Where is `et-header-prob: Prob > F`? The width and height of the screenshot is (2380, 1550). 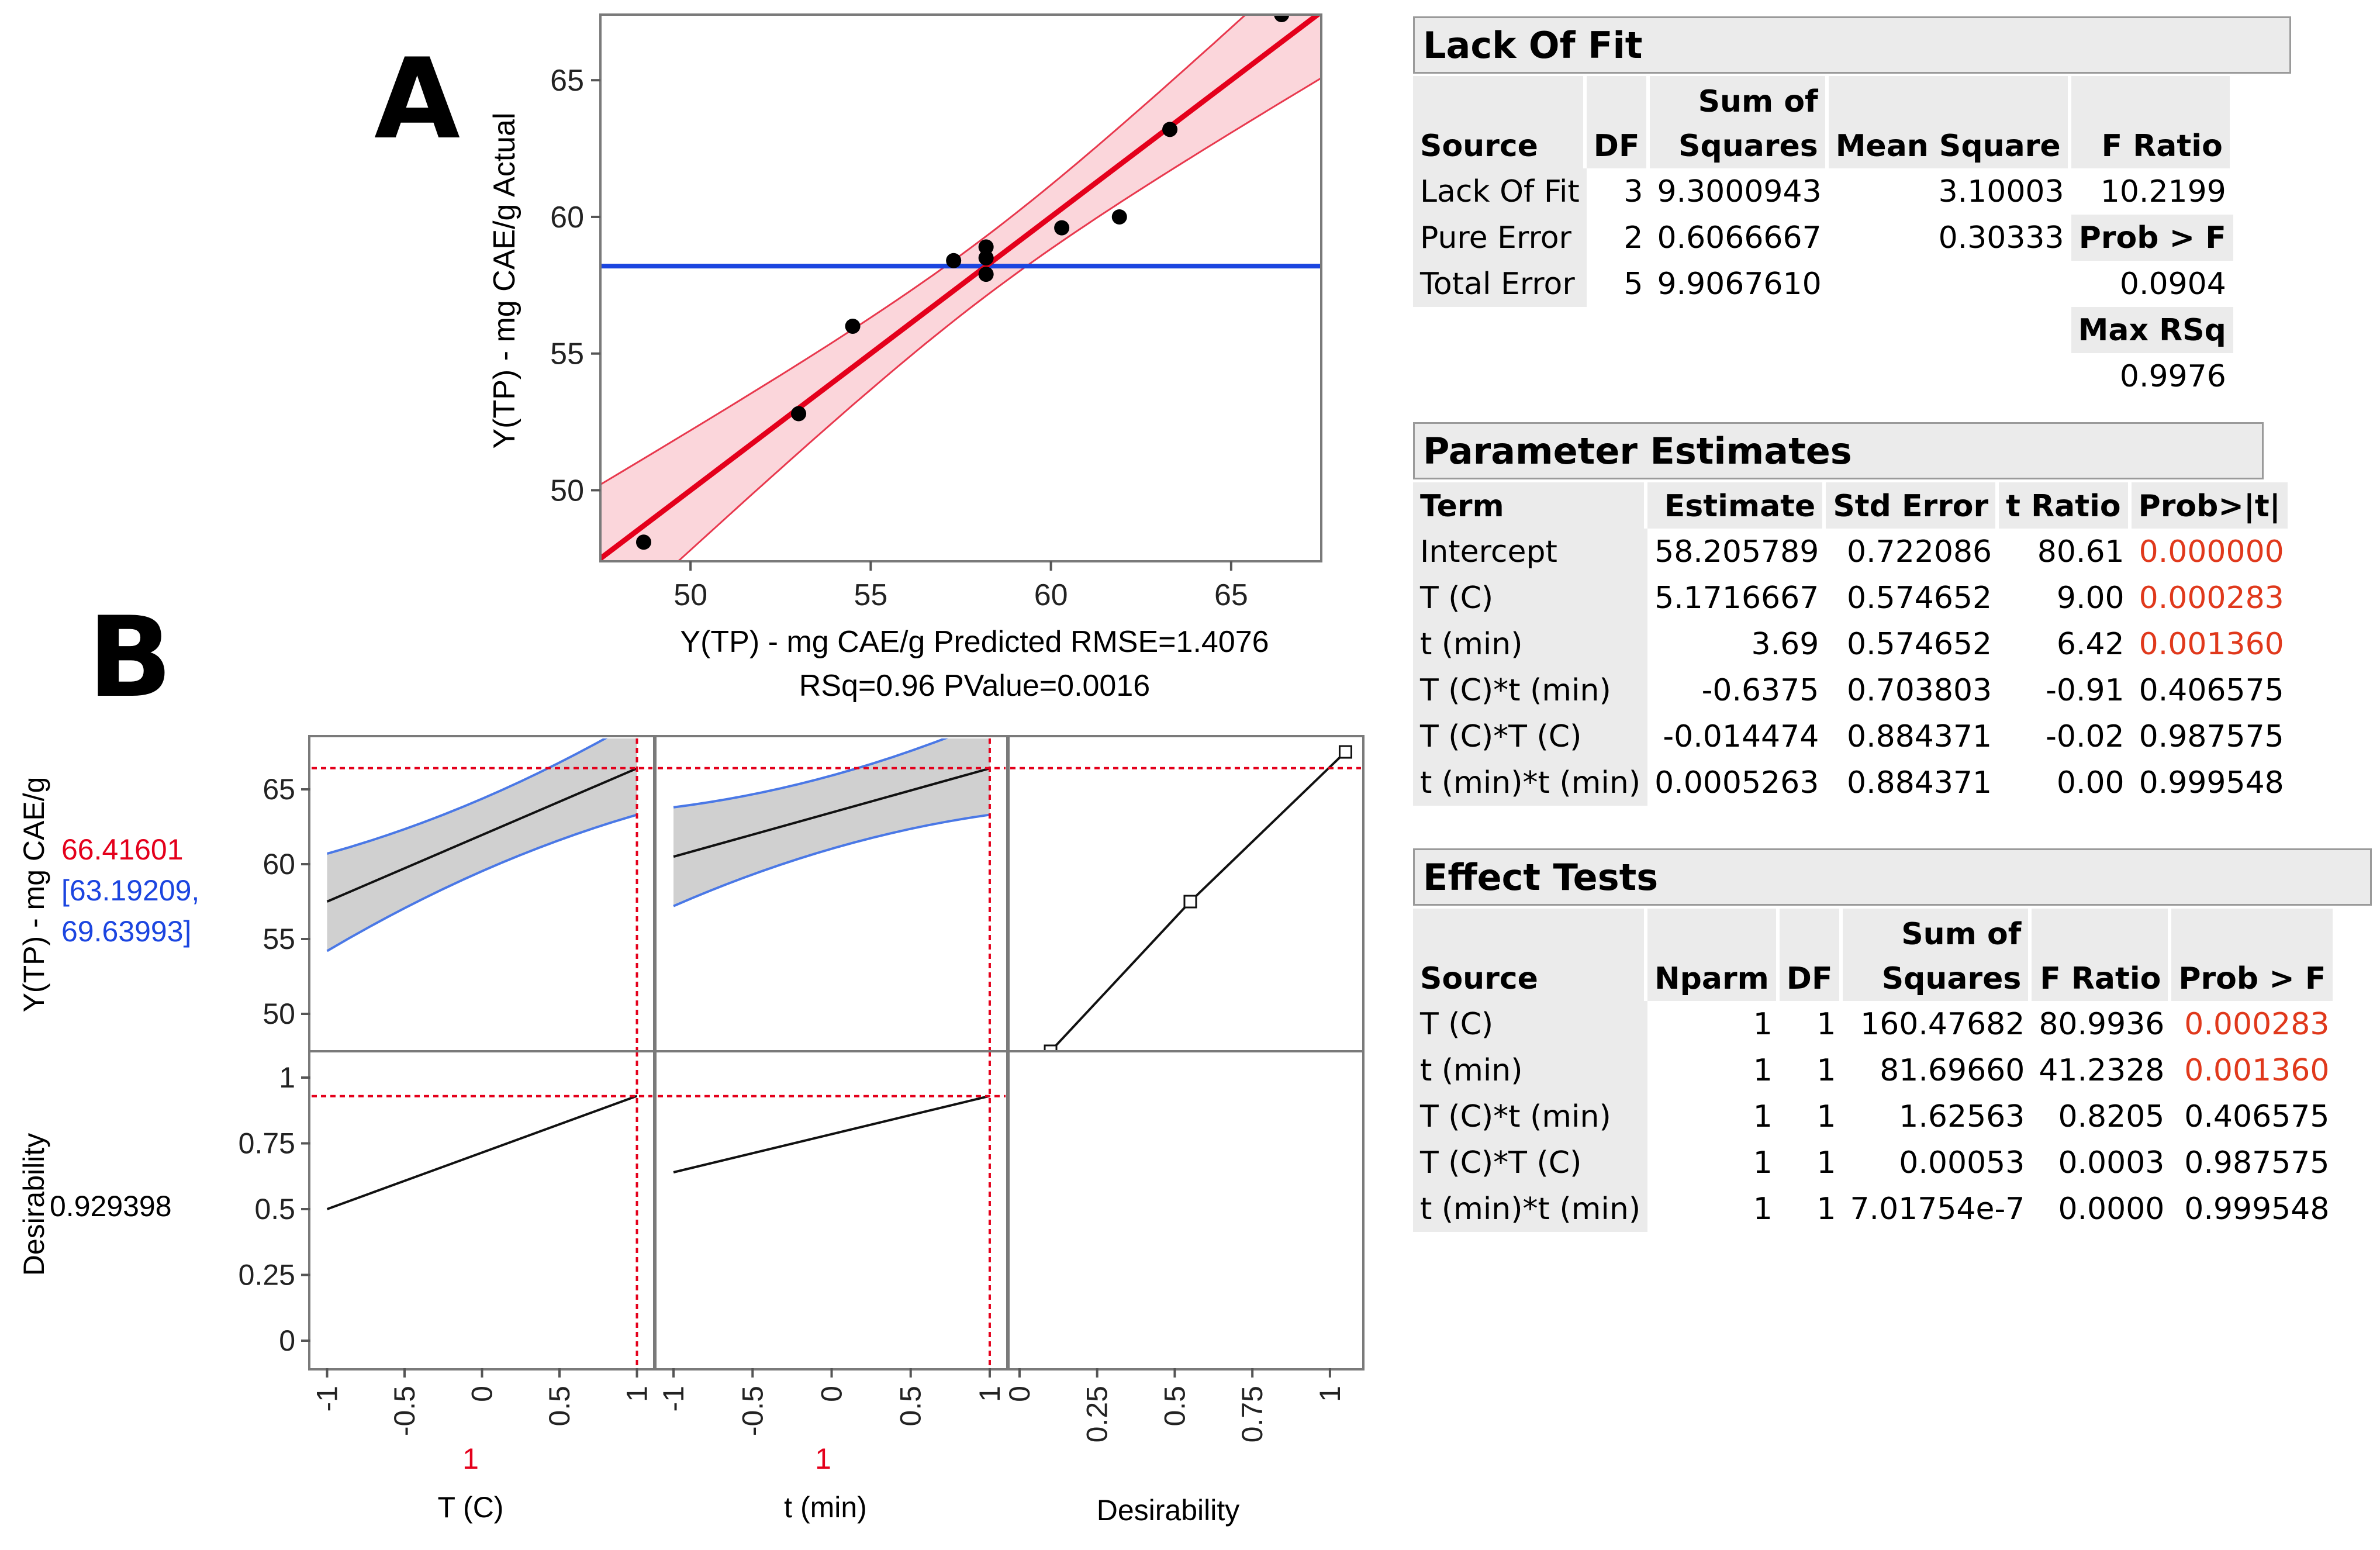
et-header-prob: Prob > F is located at coordinates (2254, 955).